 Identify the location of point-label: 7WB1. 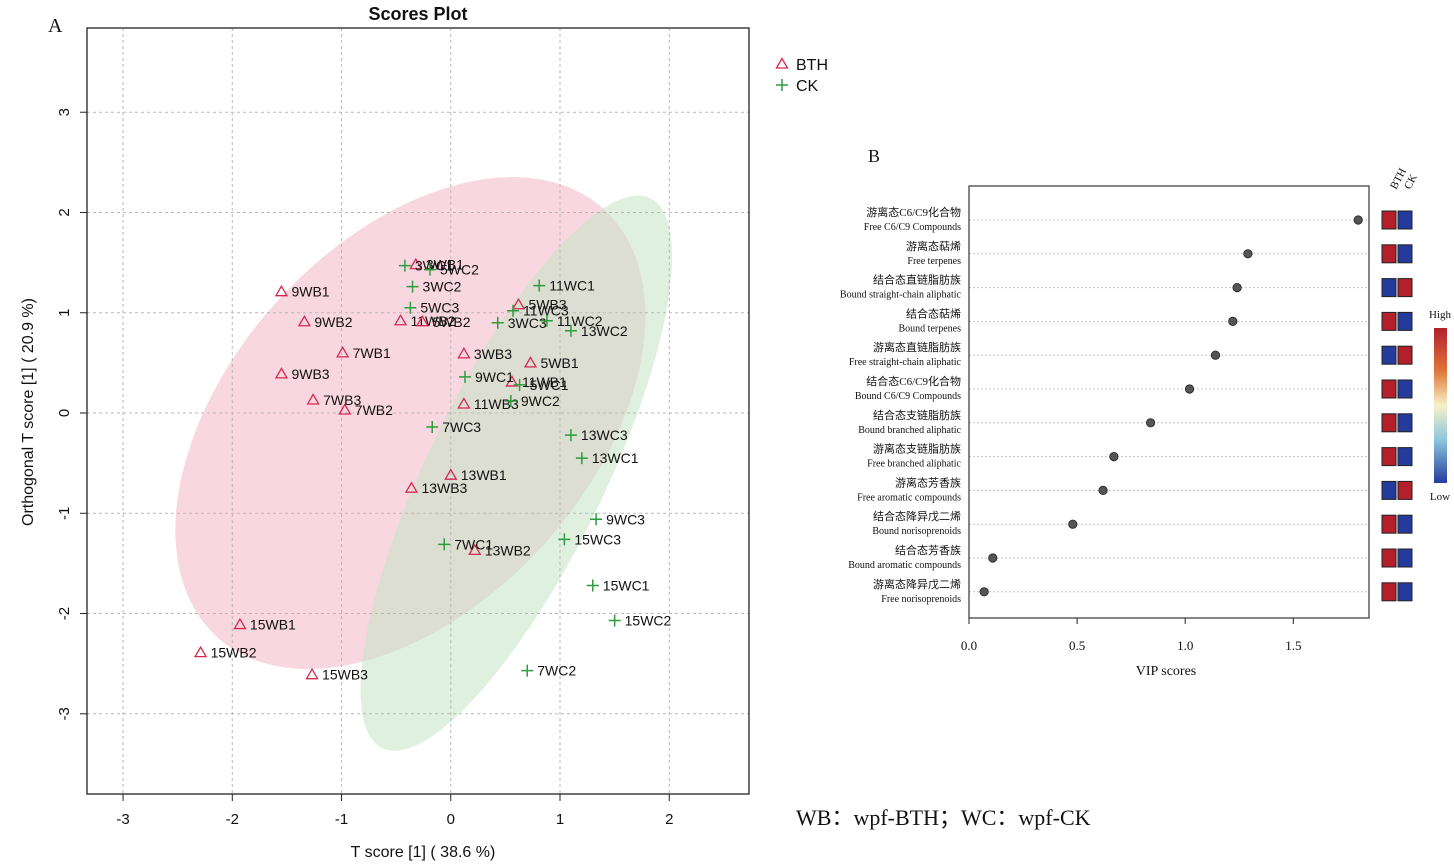
(372, 353).